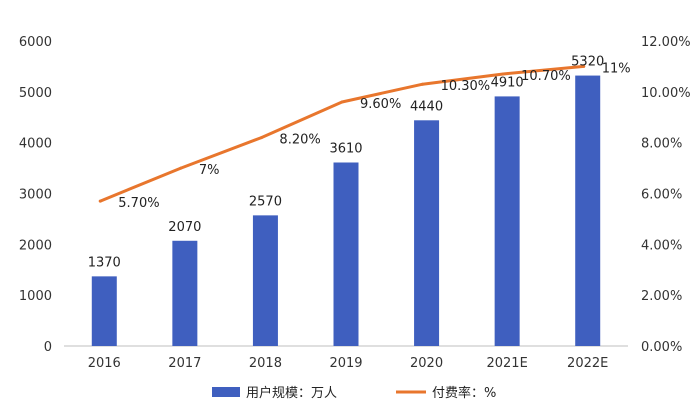  Describe the element at coordinates (345, 363) in the screenshot. I see `x-tick-label: 2019` at that location.